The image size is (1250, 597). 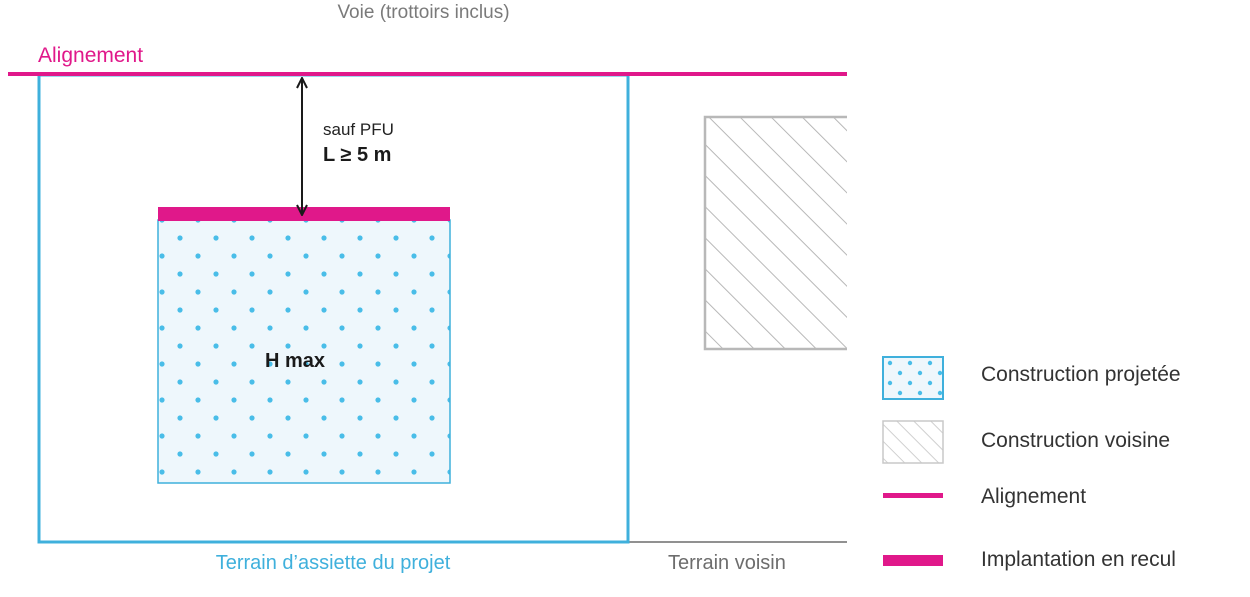 What do you see at coordinates (1081, 374) in the screenshot?
I see `legend-label-projected: Construction projetée` at bounding box center [1081, 374].